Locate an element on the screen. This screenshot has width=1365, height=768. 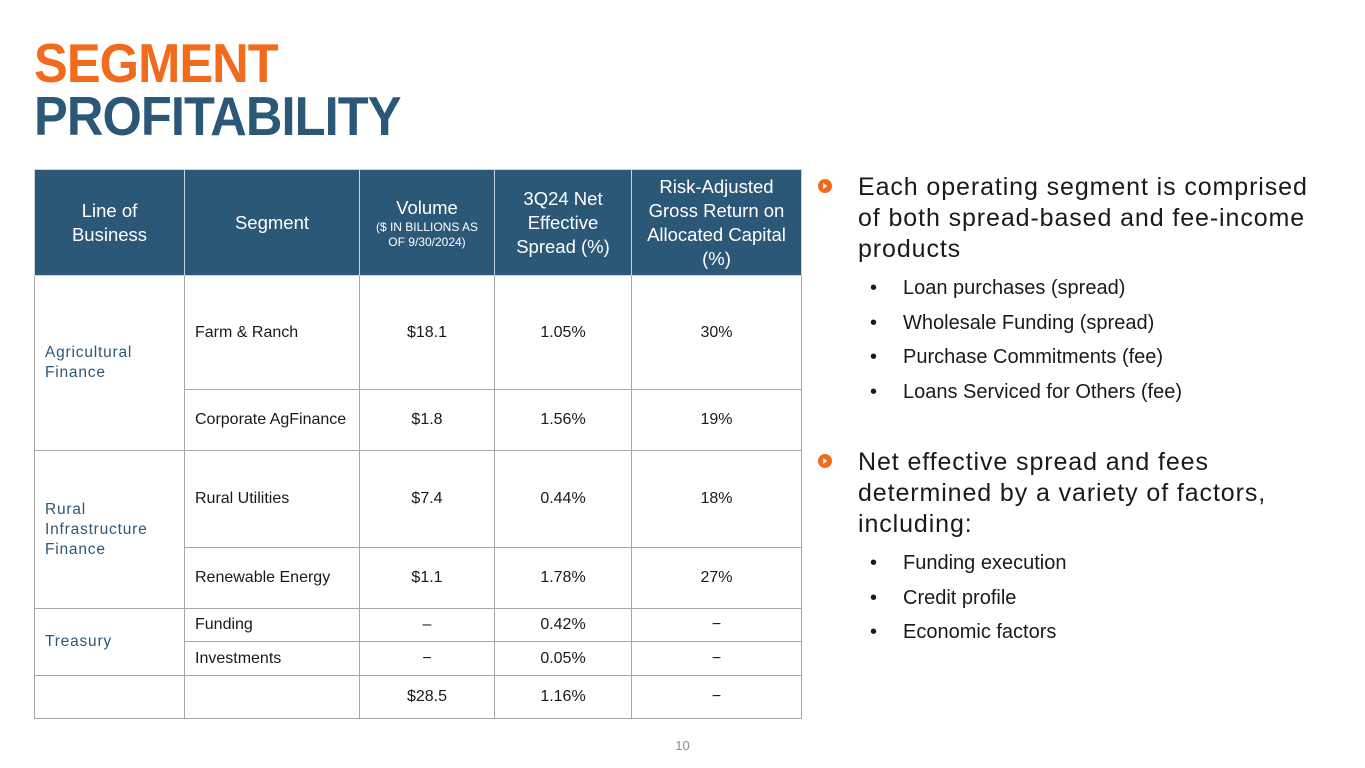
table-row: Renewable Energy $1.1 1.78% 27% is located at coordinates (418, 578).